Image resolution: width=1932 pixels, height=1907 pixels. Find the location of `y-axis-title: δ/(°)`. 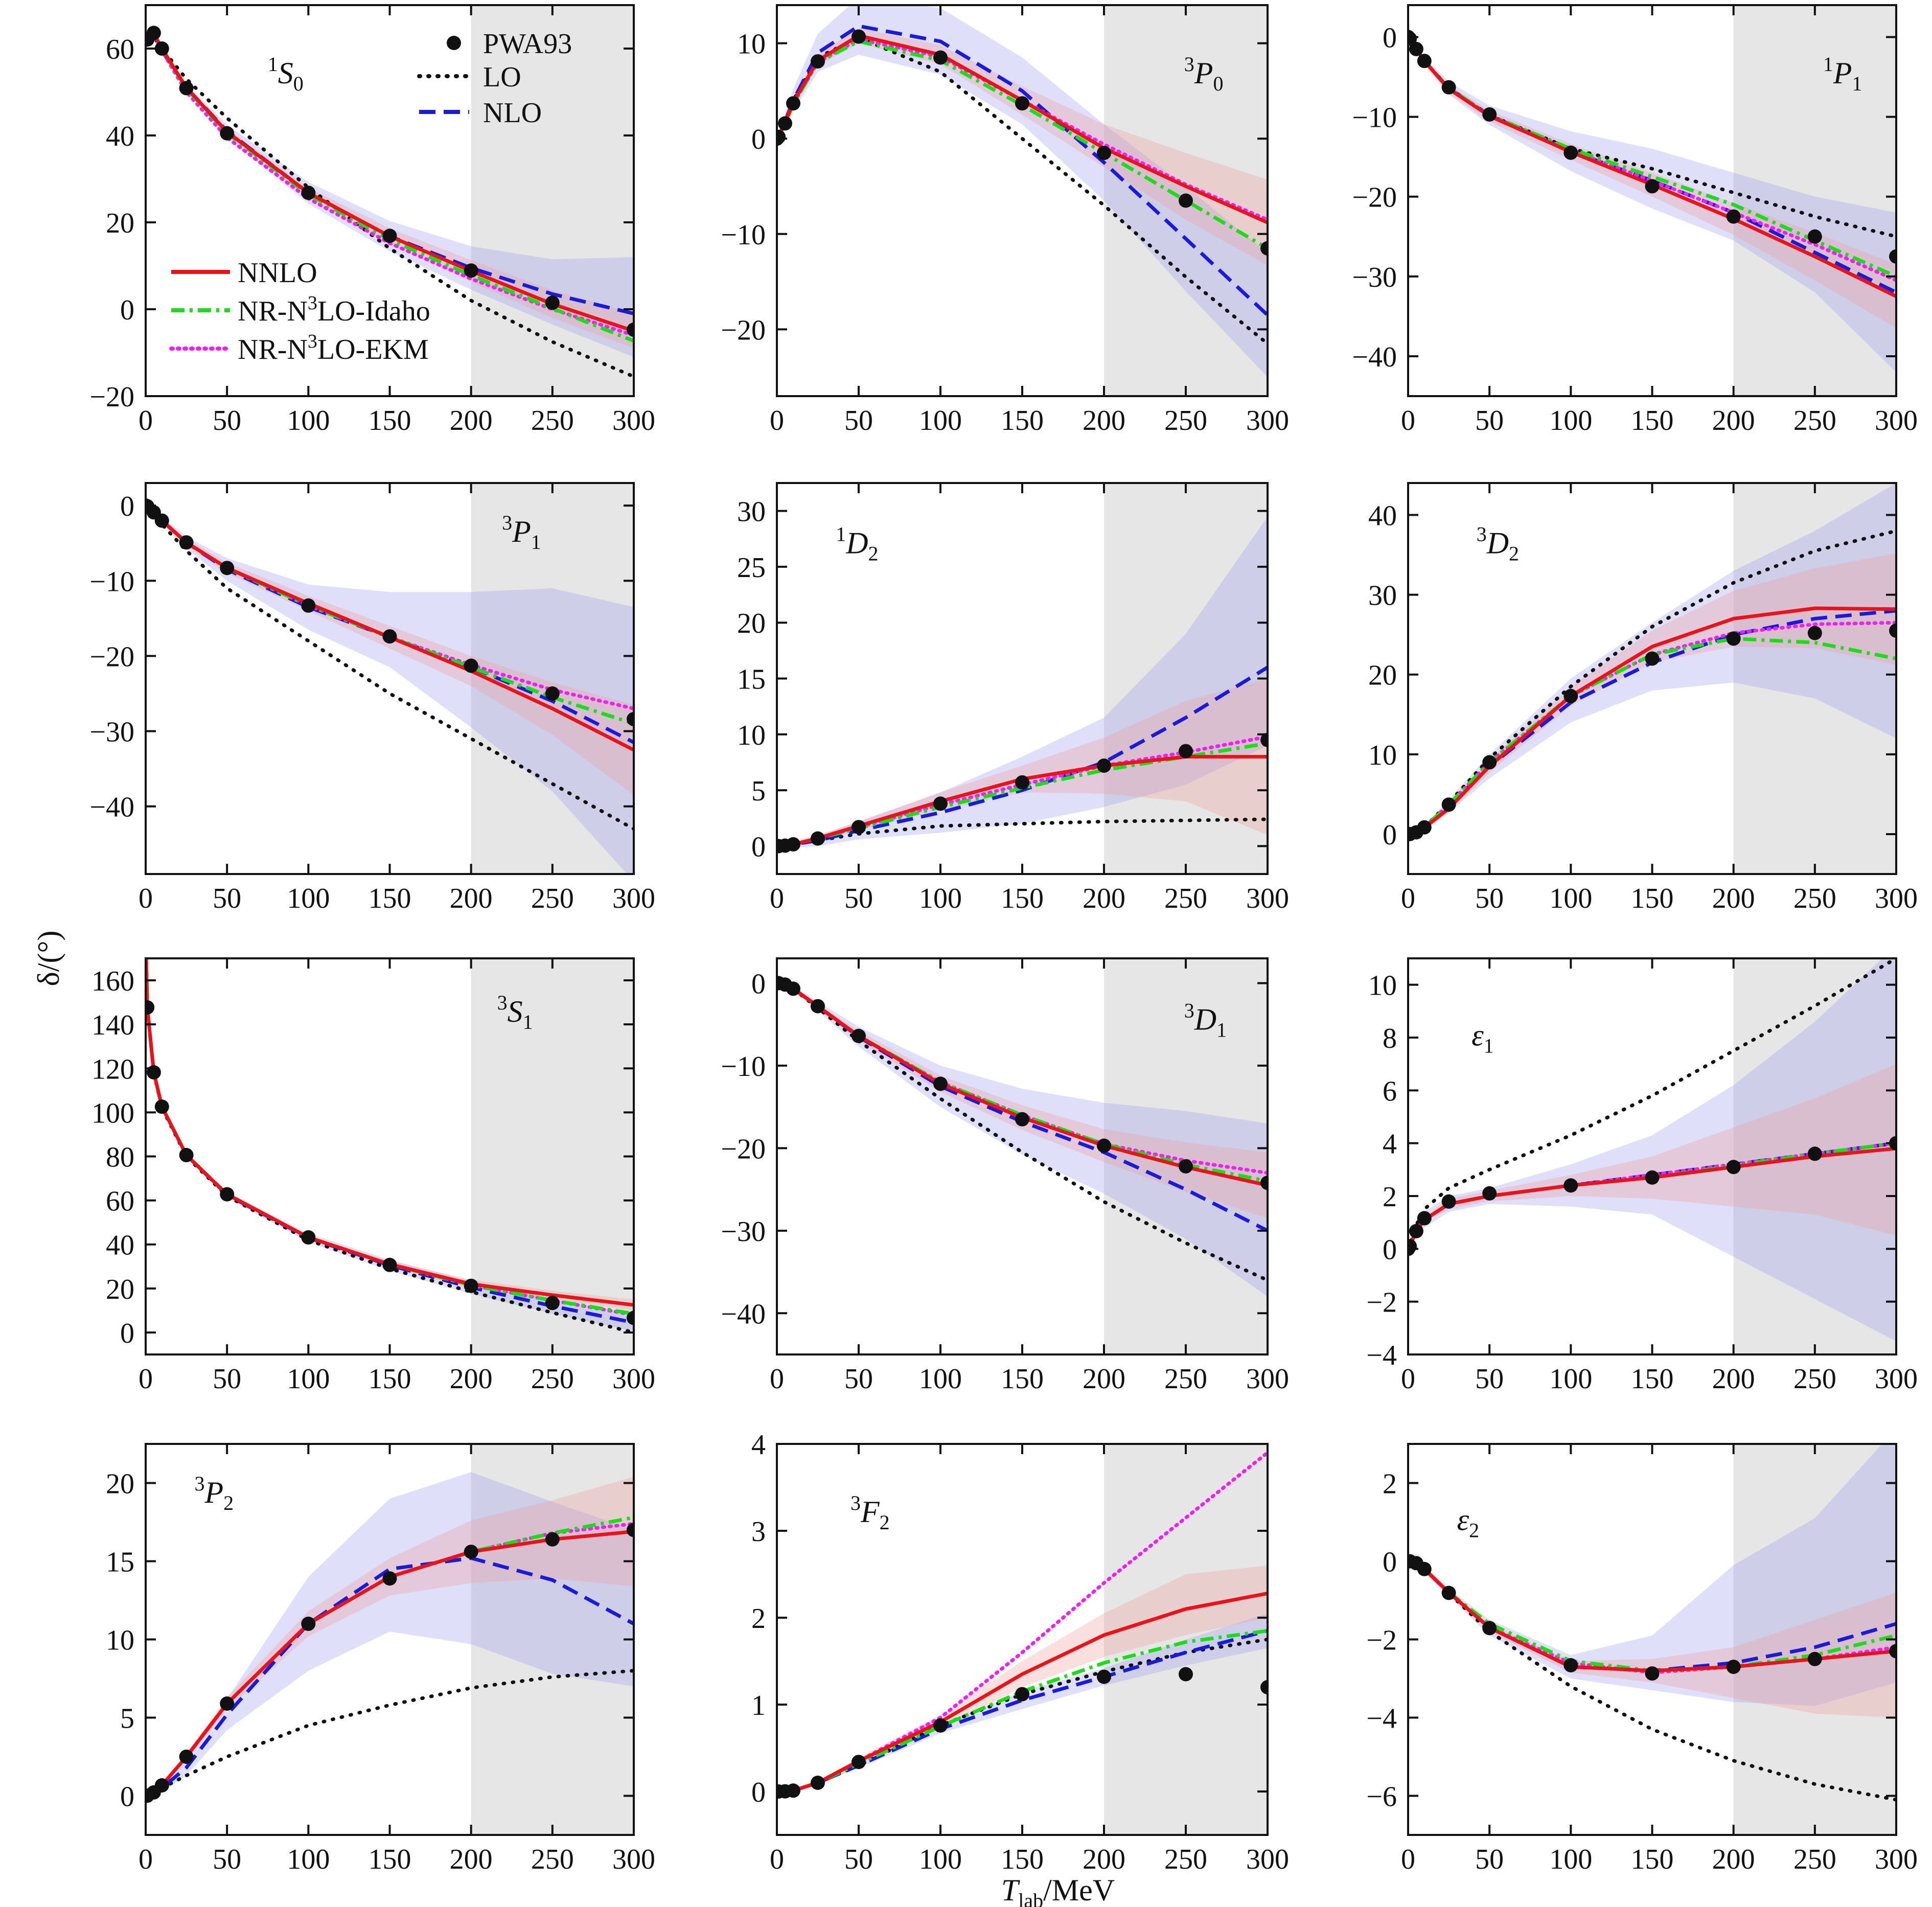

y-axis-title: δ/(°) is located at coordinates (48, 958).